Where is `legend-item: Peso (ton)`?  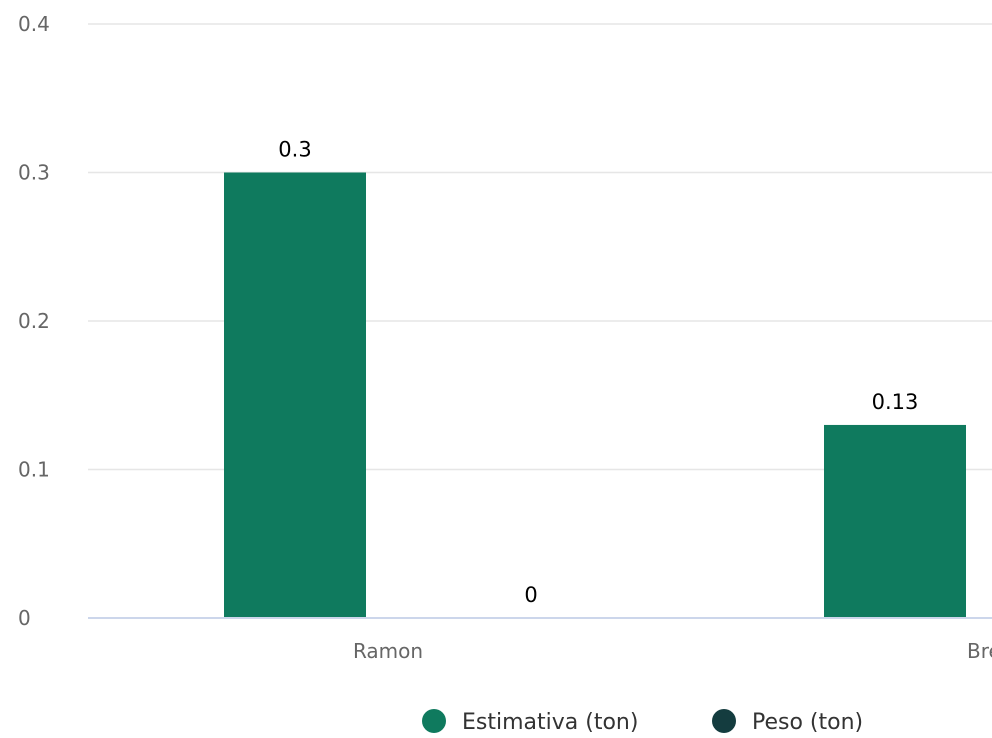
legend-item: Peso (ton) is located at coordinates (787, 722).